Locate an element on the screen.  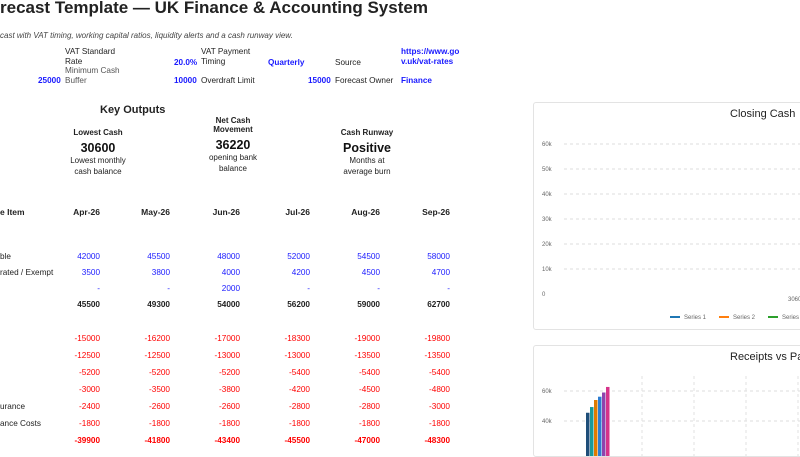
table-cell: 59000 is located at coordinates (368, 304).